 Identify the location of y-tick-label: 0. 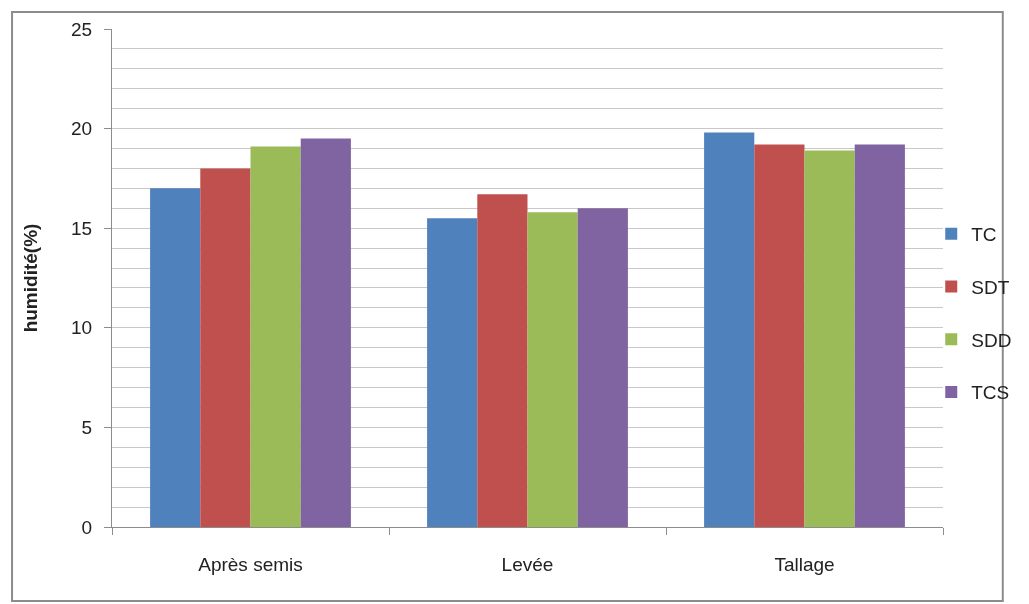
(87, 527).